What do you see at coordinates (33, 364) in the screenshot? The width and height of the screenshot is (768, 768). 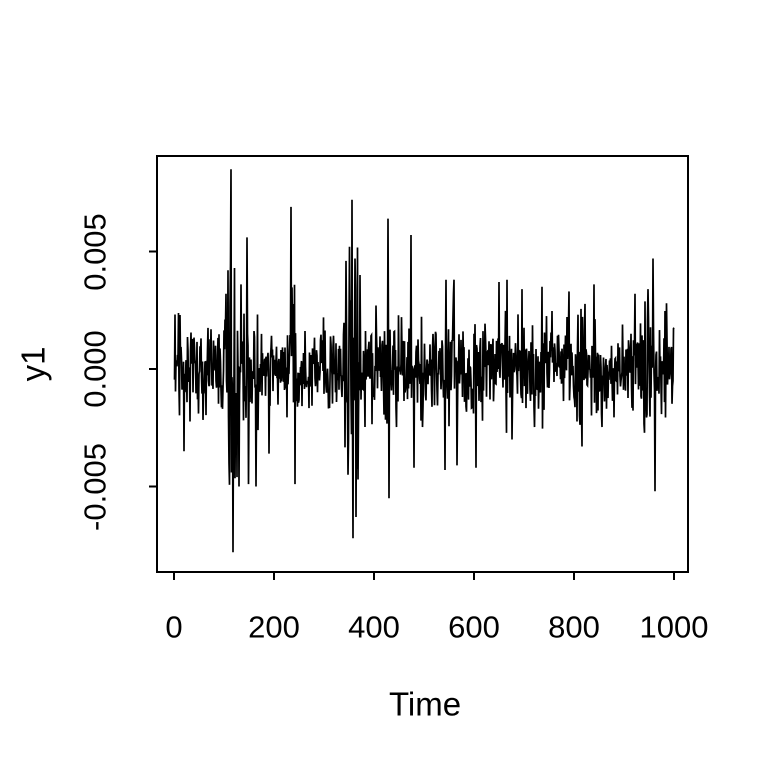 I see `y-axis-title: y1` at bounding box center [33, 364].